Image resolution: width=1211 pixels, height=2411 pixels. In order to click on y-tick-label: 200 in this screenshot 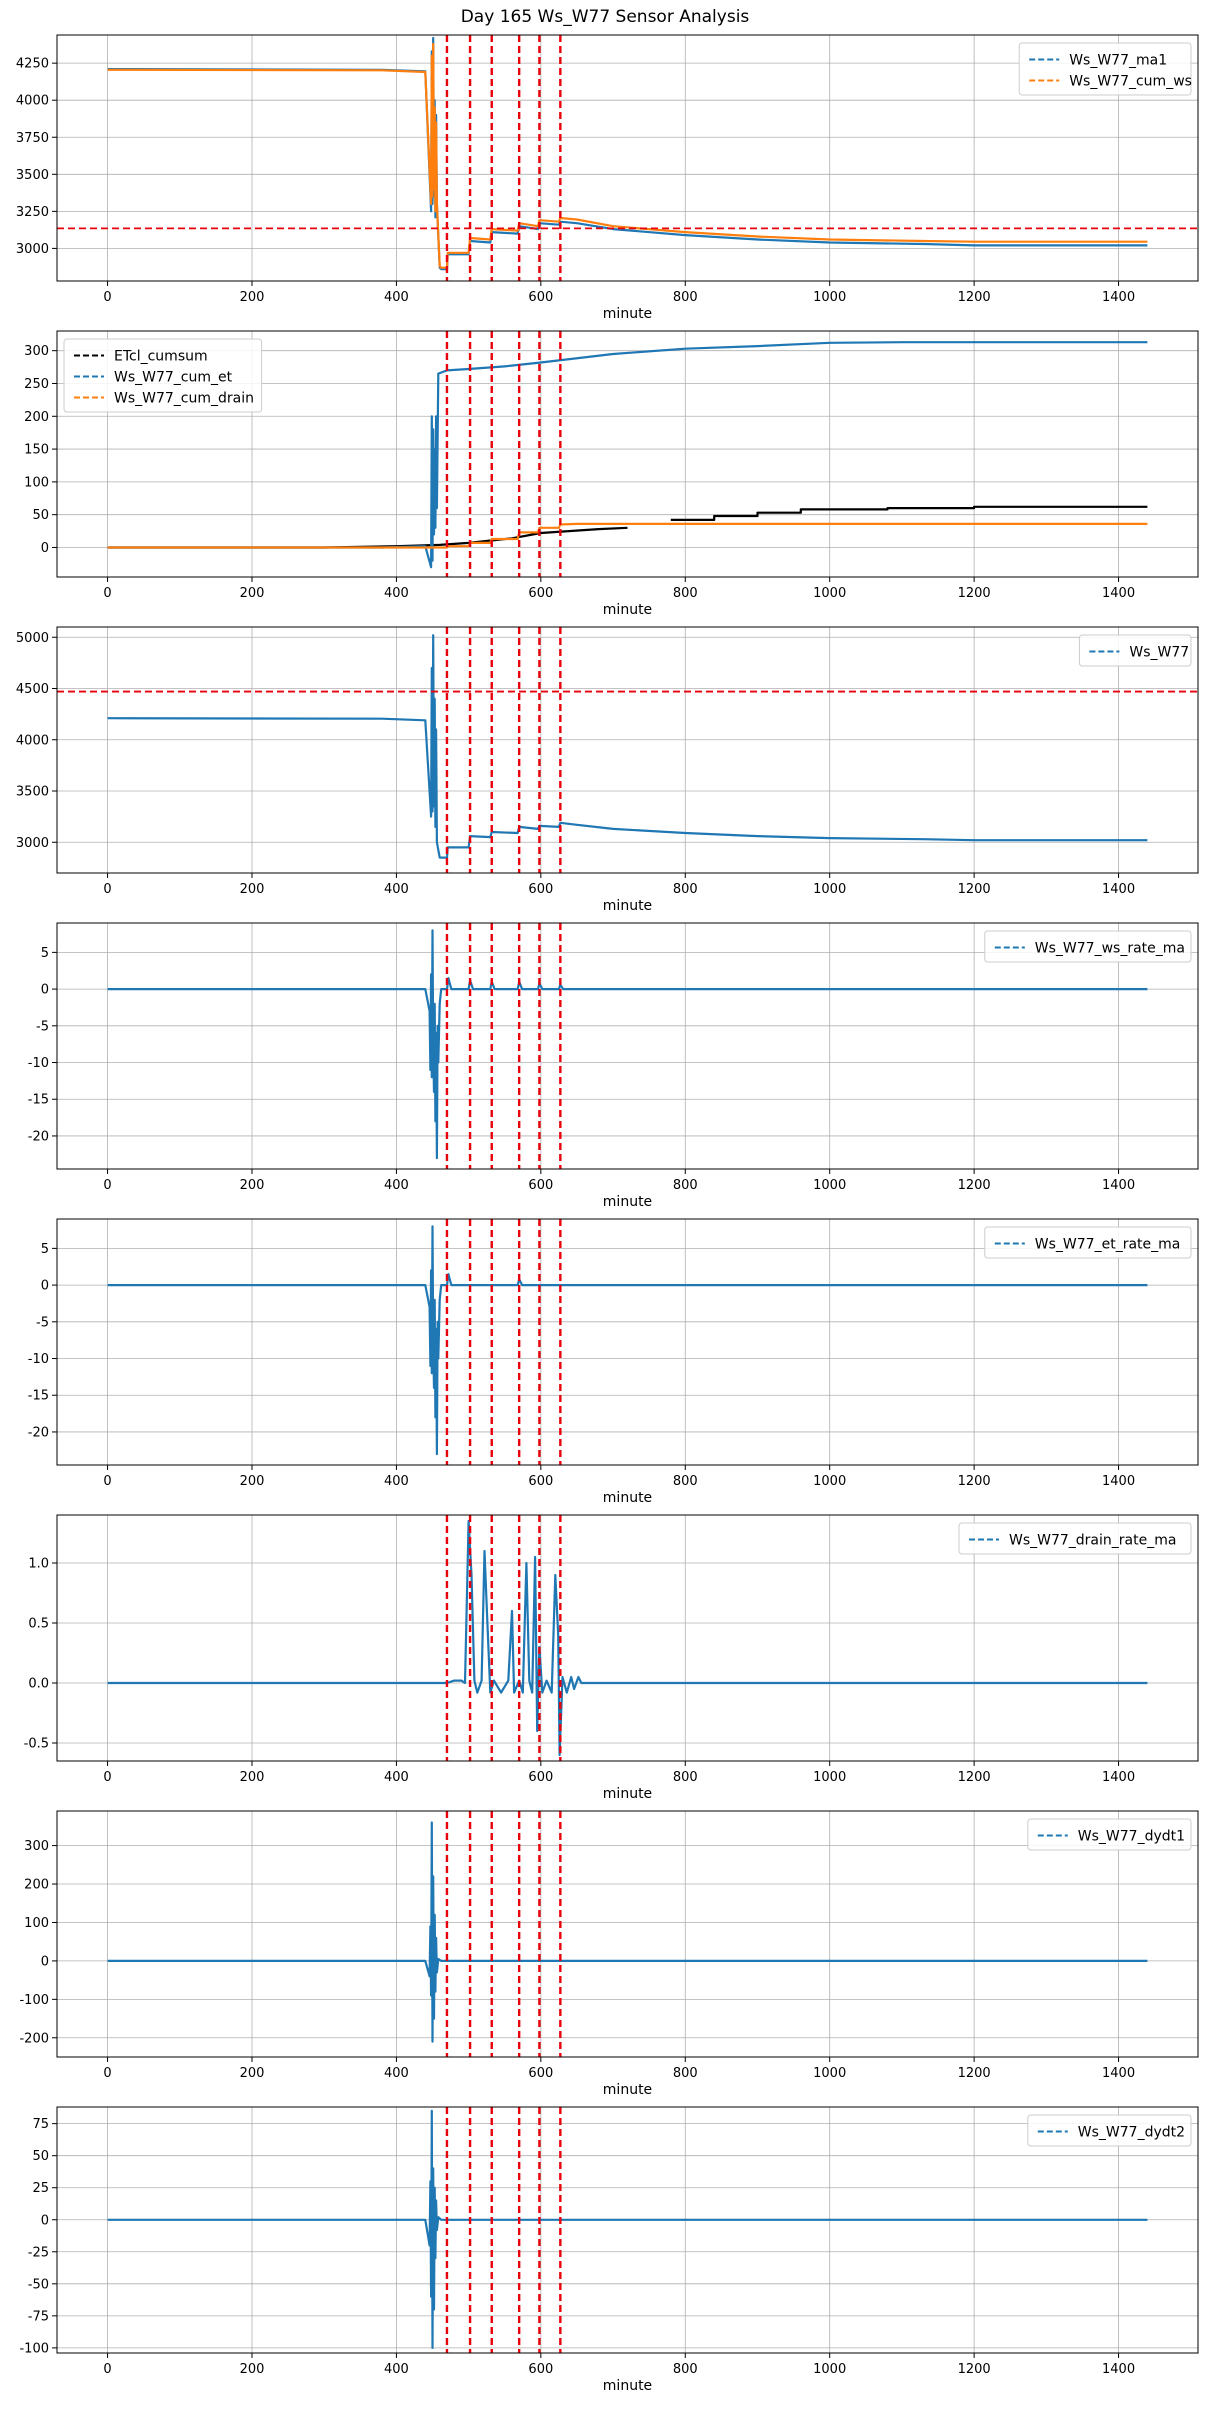, I will do `click(36, 417)`.